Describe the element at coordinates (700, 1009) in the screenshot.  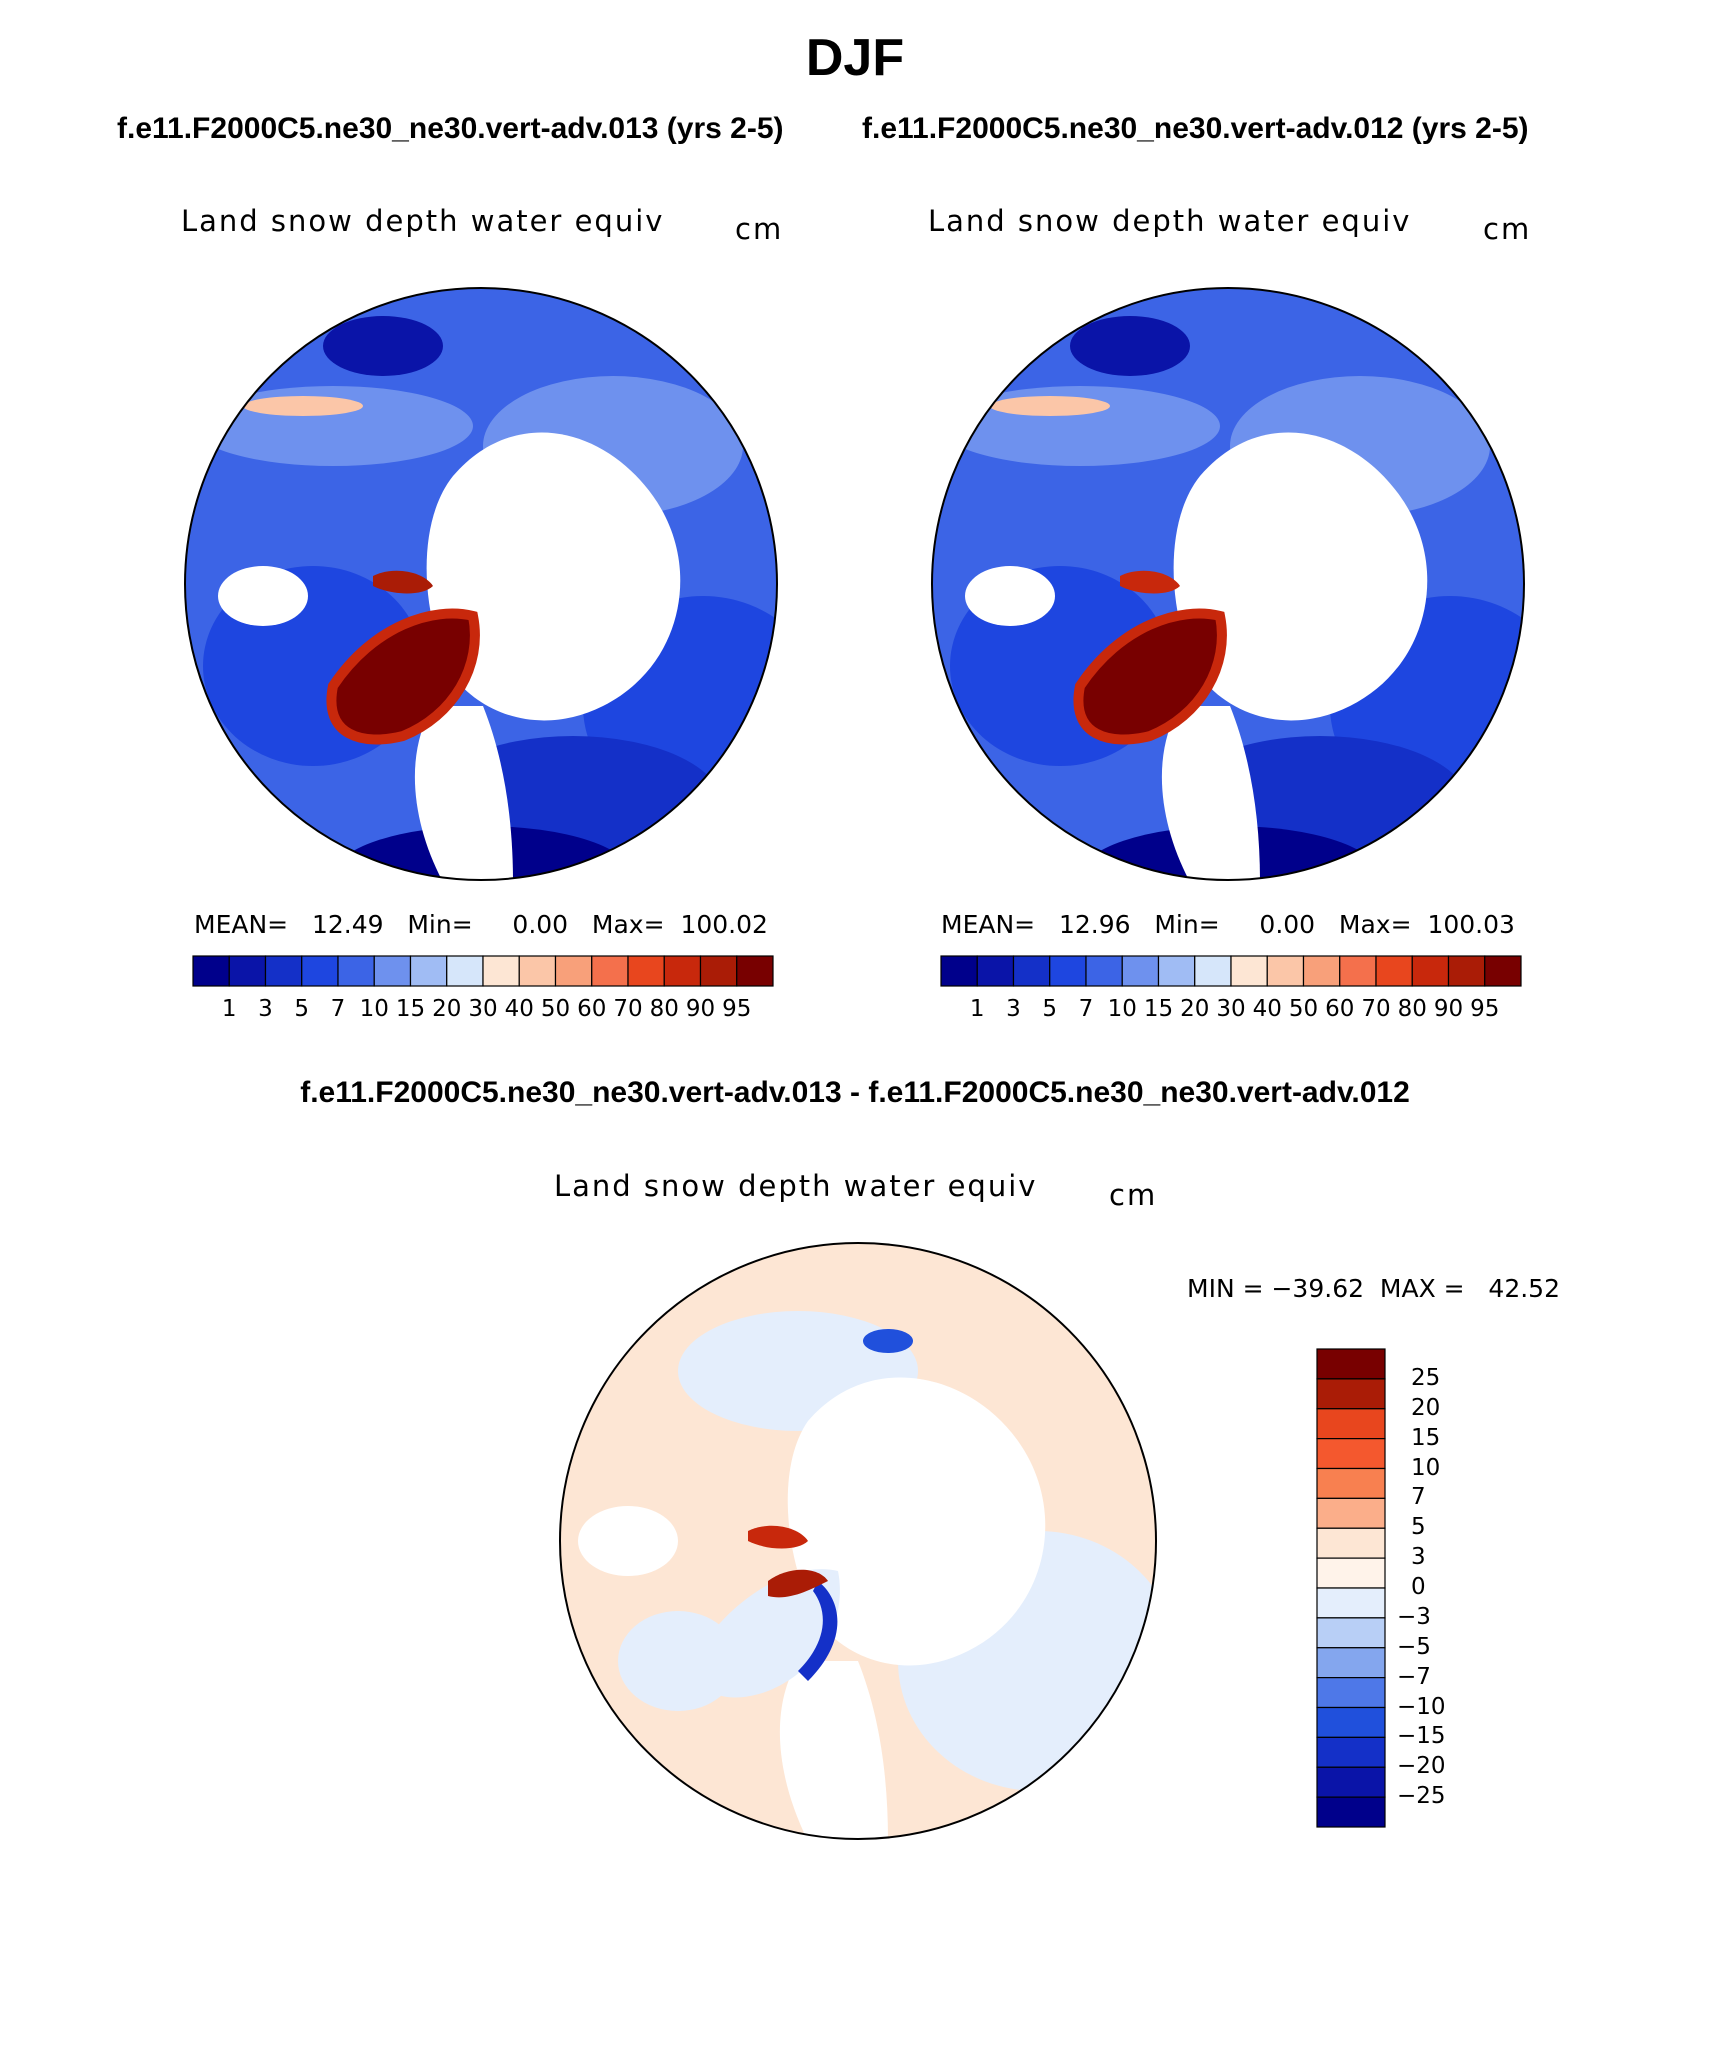
I see `colorbar1-tick-label: 90` at that location.